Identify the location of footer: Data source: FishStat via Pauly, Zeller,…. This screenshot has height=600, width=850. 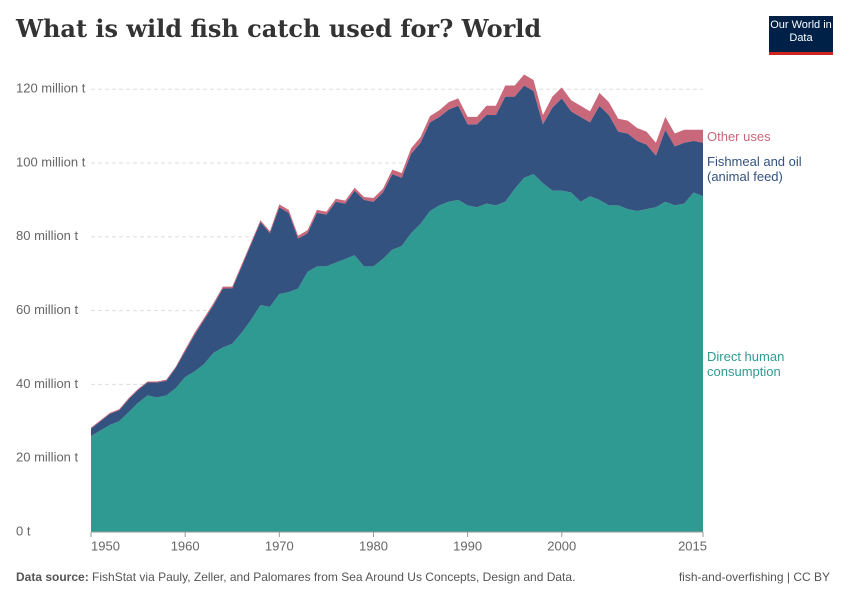
(295, 577).